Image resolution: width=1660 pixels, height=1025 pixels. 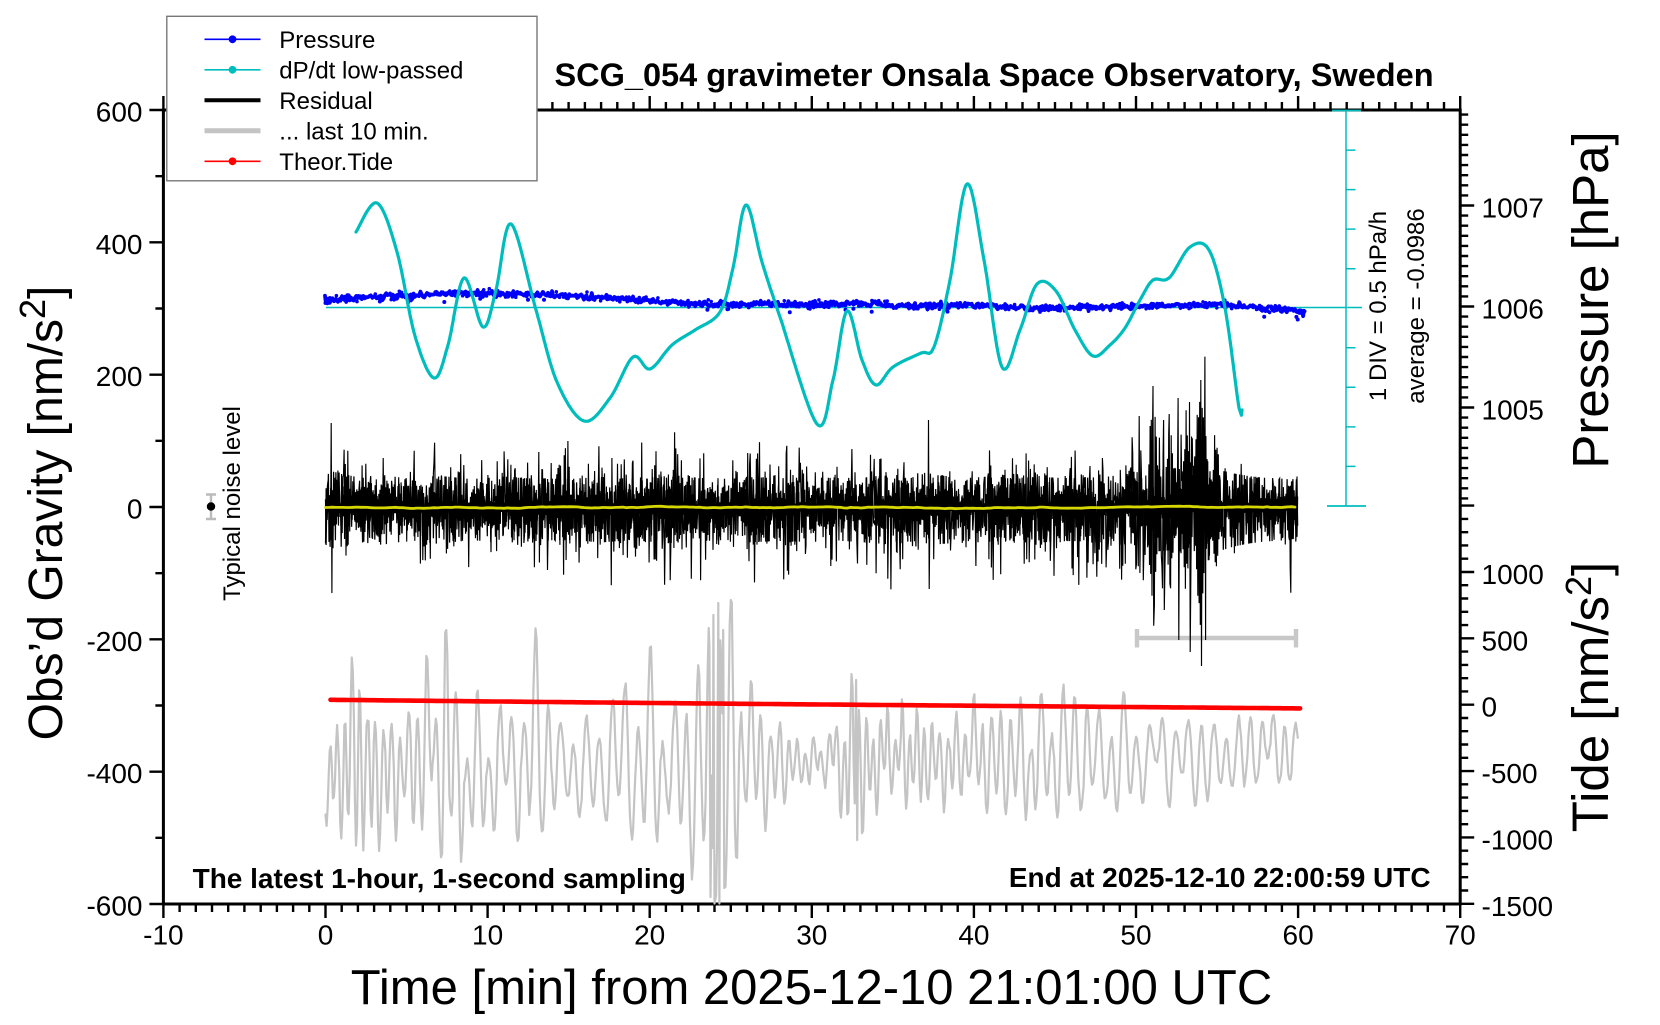 I want to click on svg-text: average = -0.0986, so click(x=1416, y=305).